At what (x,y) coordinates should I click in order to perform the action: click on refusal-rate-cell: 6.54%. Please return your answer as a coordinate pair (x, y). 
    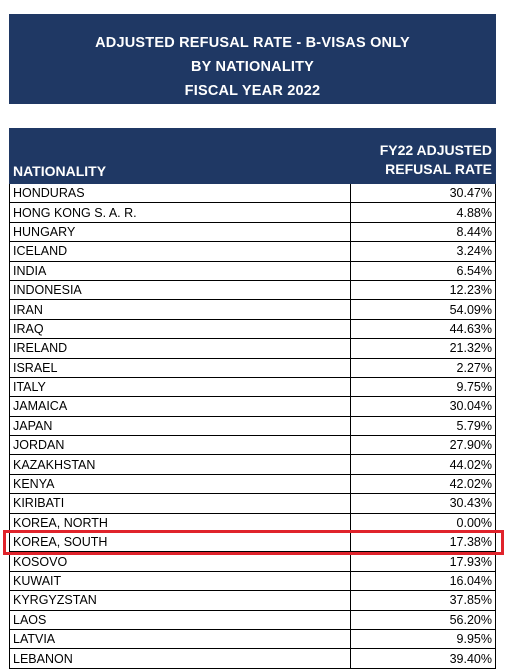
    Looking at the image, I should click on (423, 270).